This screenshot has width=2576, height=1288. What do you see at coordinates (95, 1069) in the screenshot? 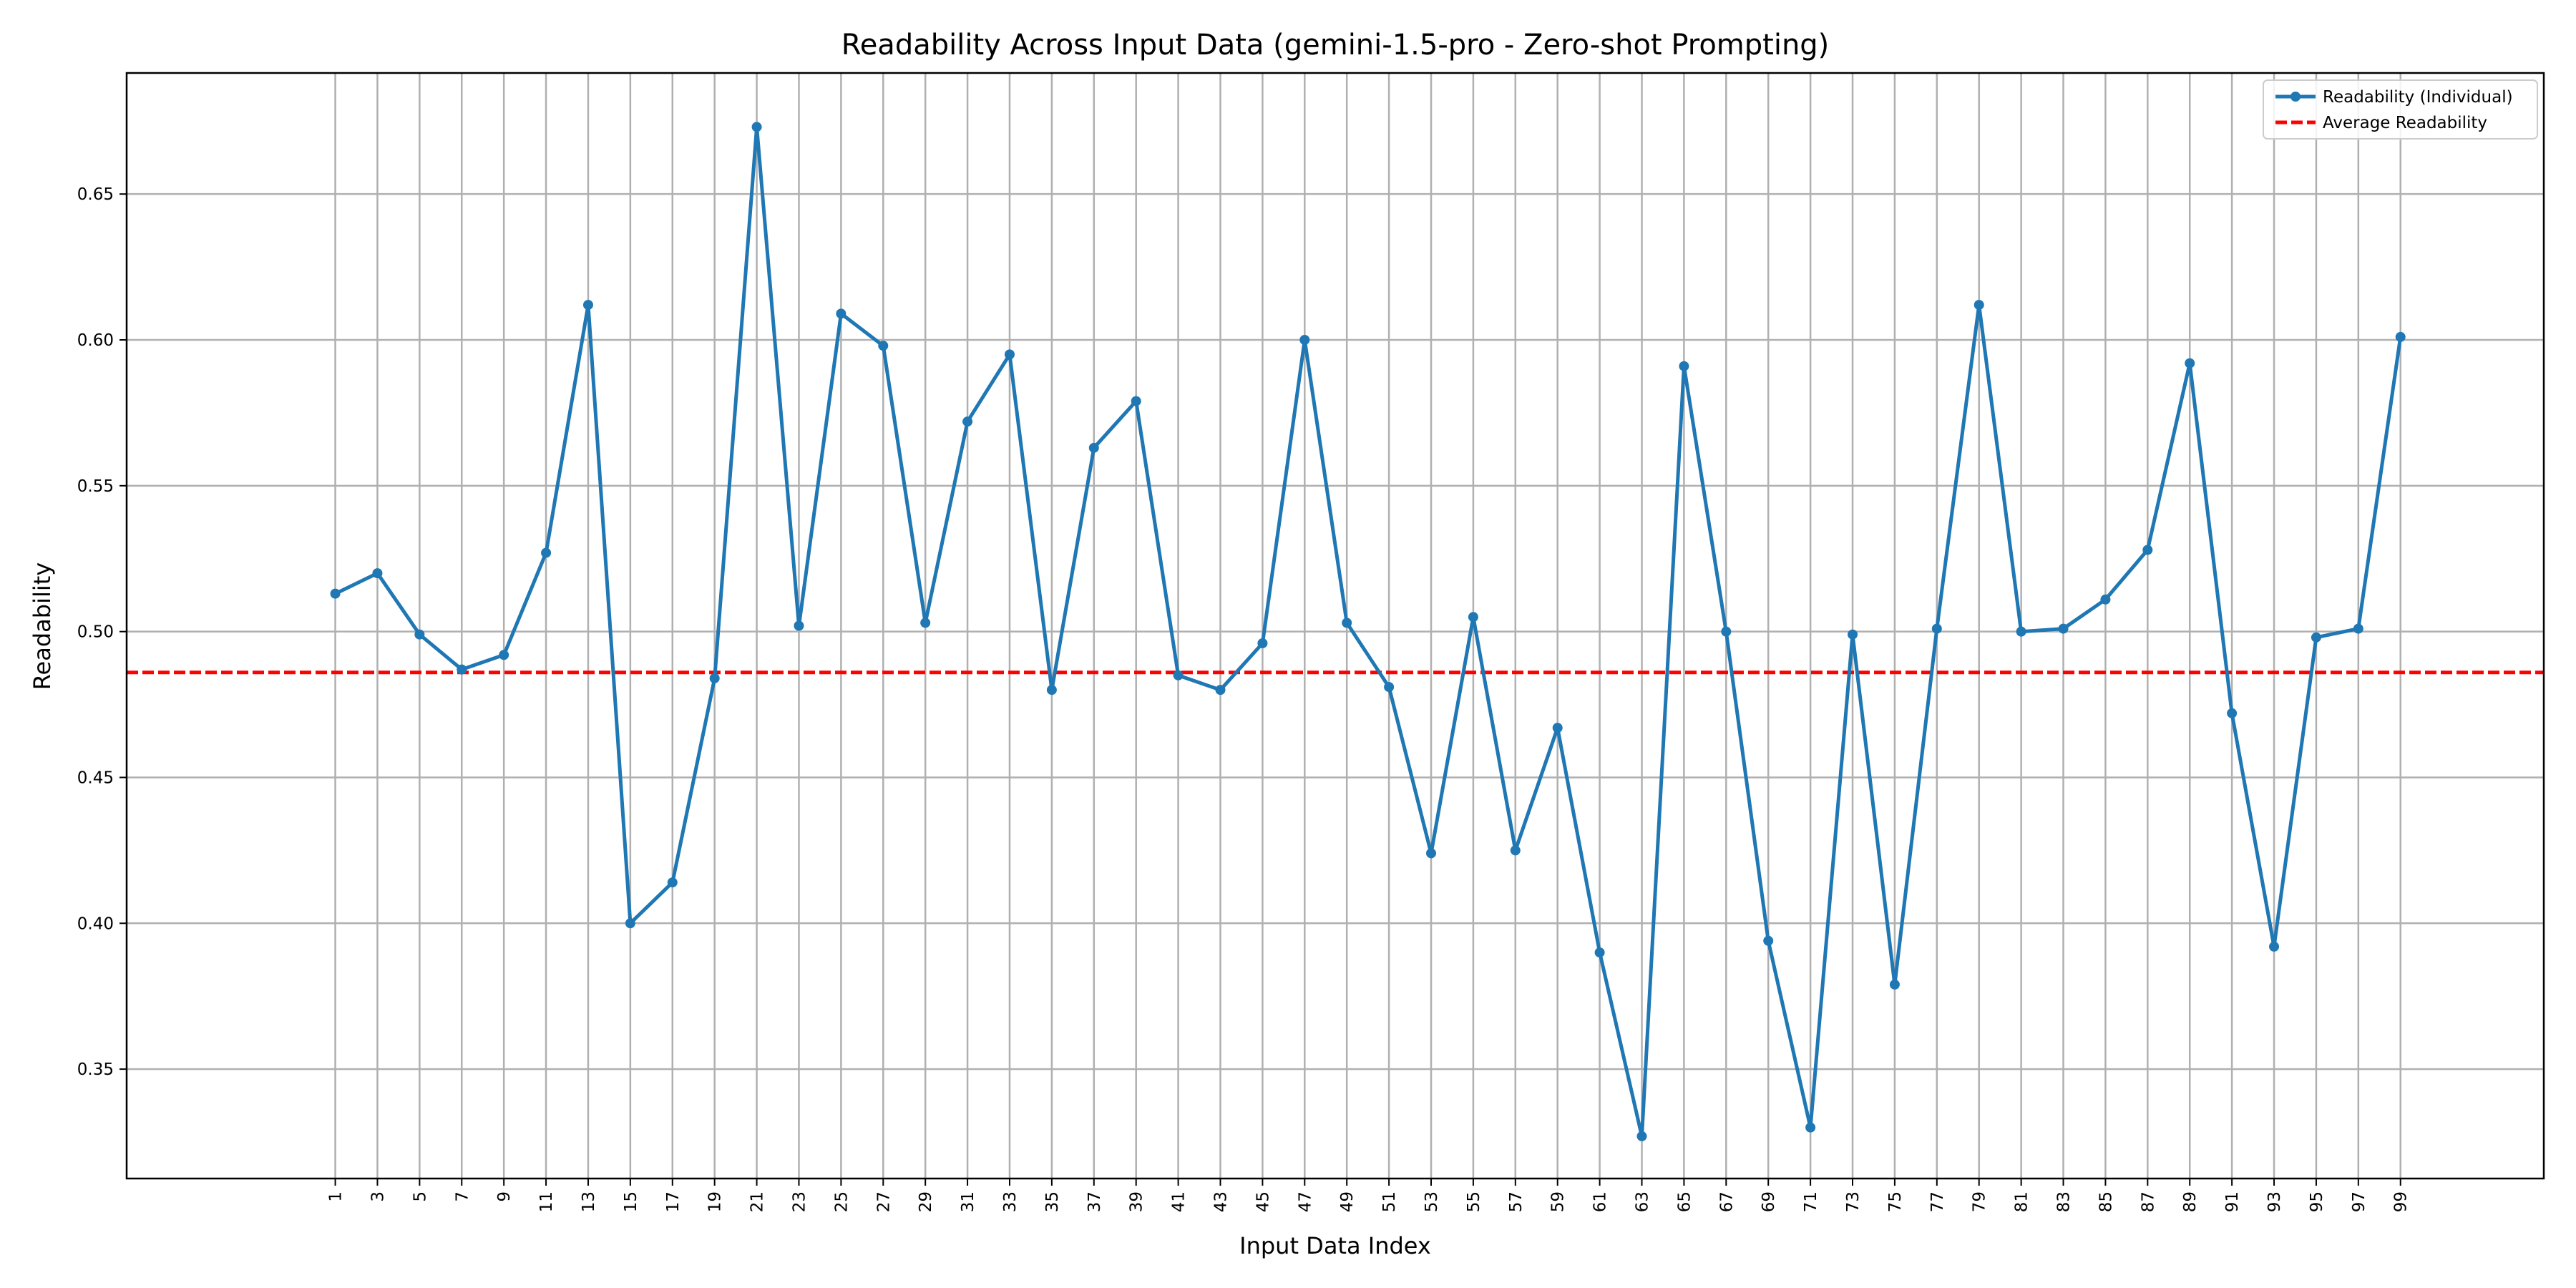
I see `y-tick-label: 0.35` at bounding box center [95, 1069].